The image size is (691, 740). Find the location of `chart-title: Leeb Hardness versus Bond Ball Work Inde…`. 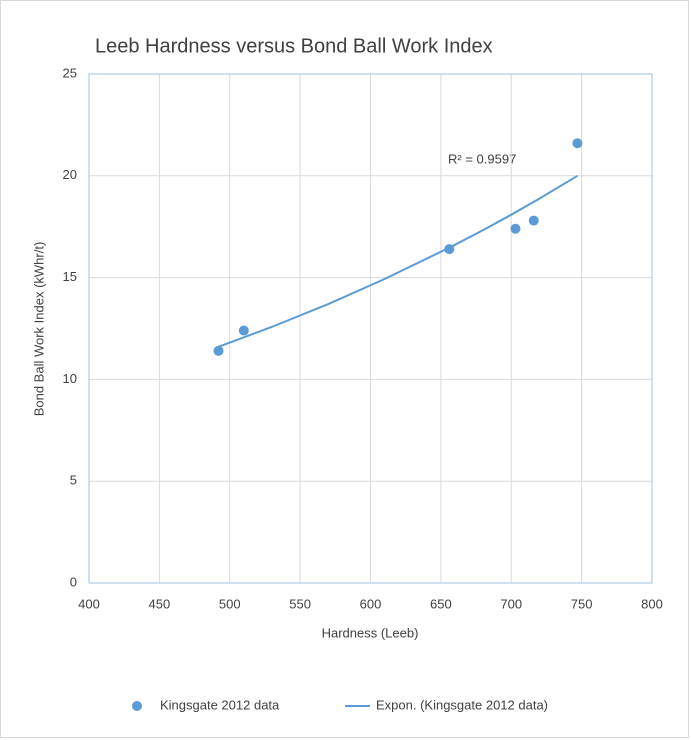

chart-title: Leeb Hardness versus Bond Ball Work Inde… is located at coordinates (294, 46).